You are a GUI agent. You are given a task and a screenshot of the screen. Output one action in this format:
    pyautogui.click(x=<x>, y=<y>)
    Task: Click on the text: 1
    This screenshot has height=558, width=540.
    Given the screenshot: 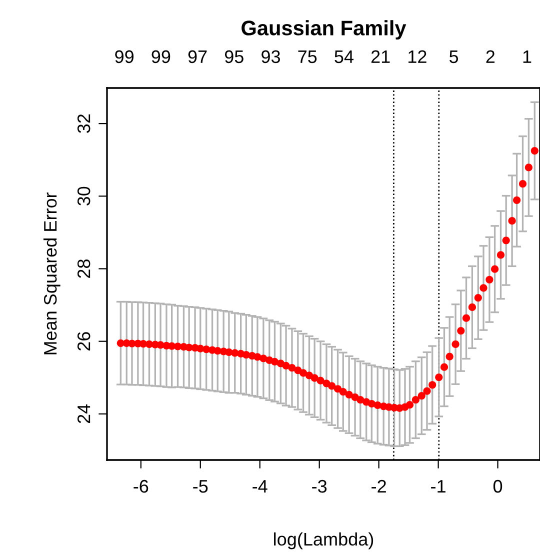 What is the action you would take?
    pyautogui.click(x=527, y=56)
    